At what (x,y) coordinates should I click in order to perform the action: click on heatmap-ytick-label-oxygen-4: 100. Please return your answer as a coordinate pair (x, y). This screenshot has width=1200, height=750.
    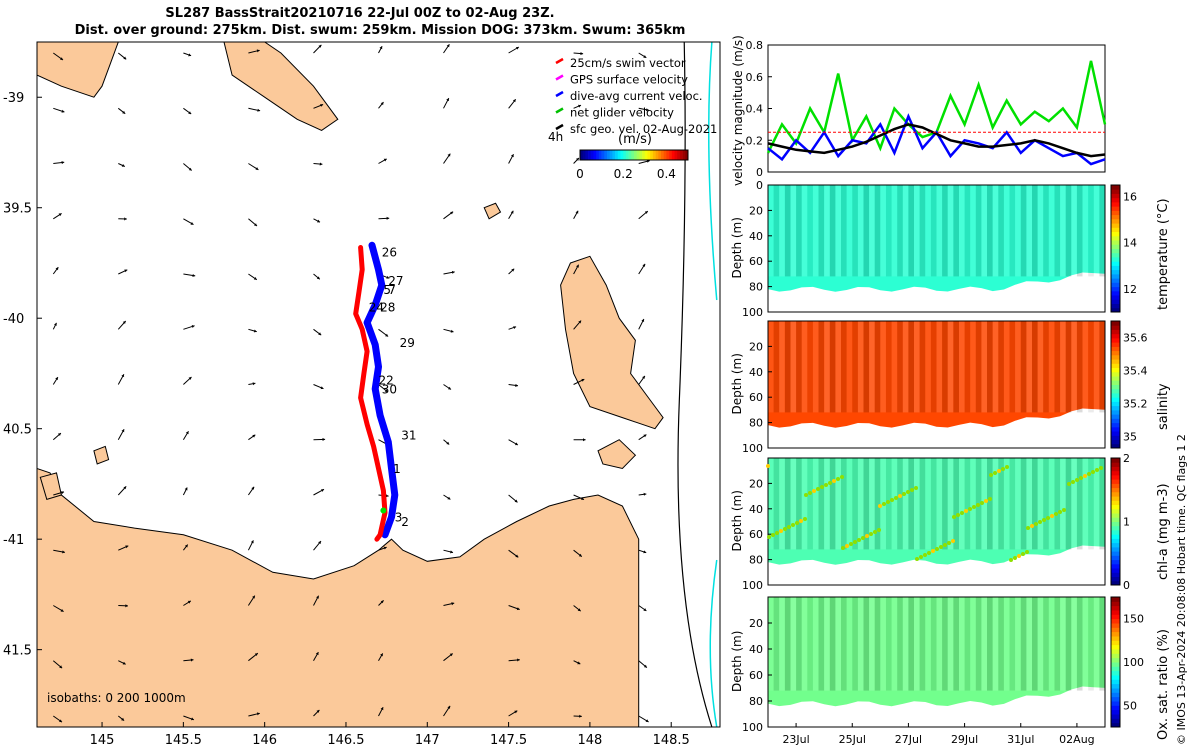
    Looking at the image, I should click on (752, 727).